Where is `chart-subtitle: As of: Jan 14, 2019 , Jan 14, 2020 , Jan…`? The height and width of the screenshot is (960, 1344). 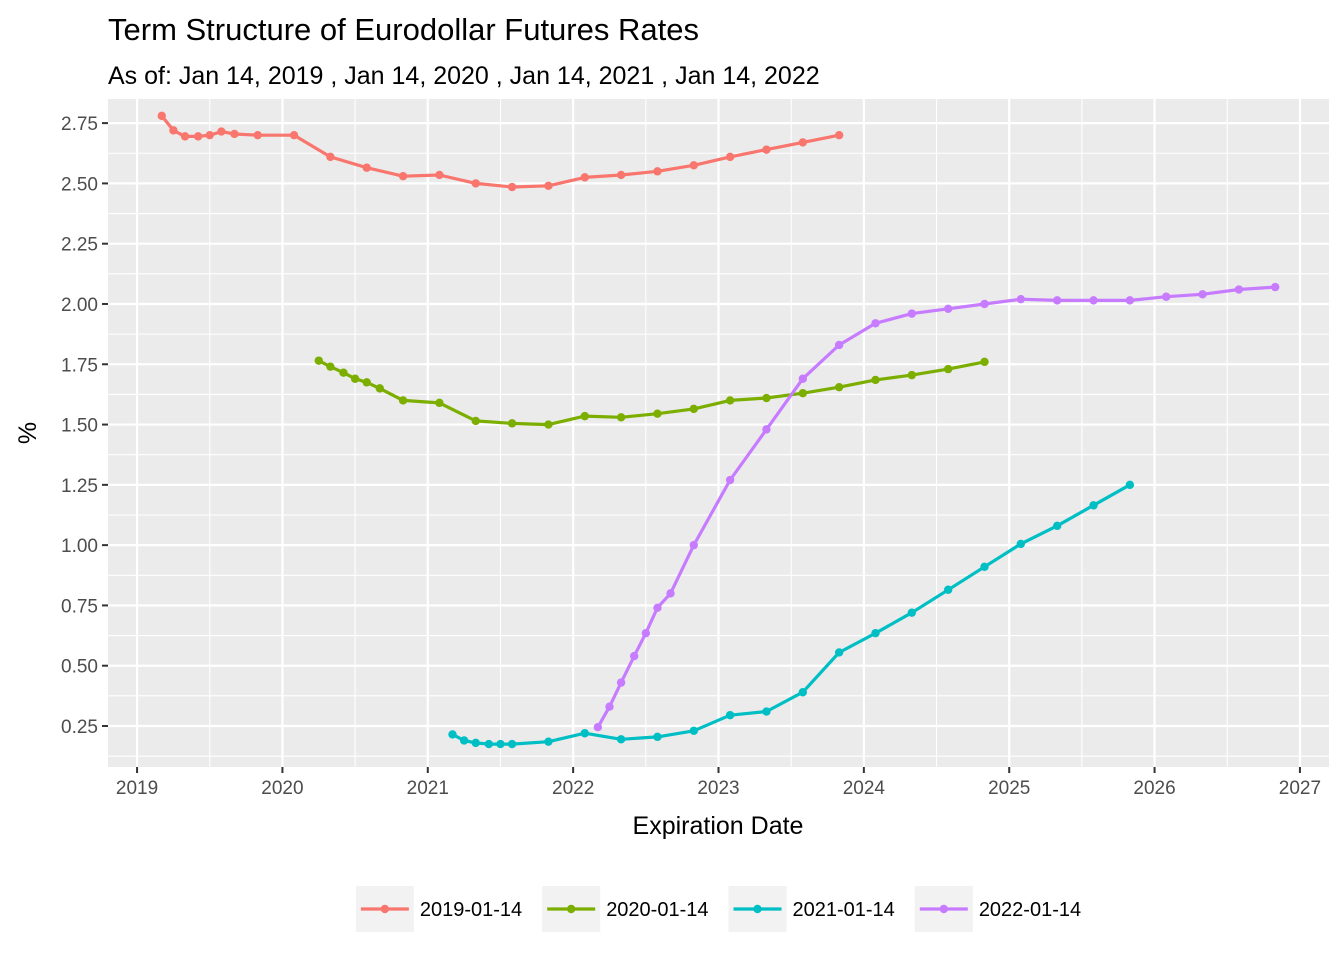 chart-subtitle: As of: Jan 14, 2019 , Jan 14, 2020 , Jan… is located at coordinates (464, 76).